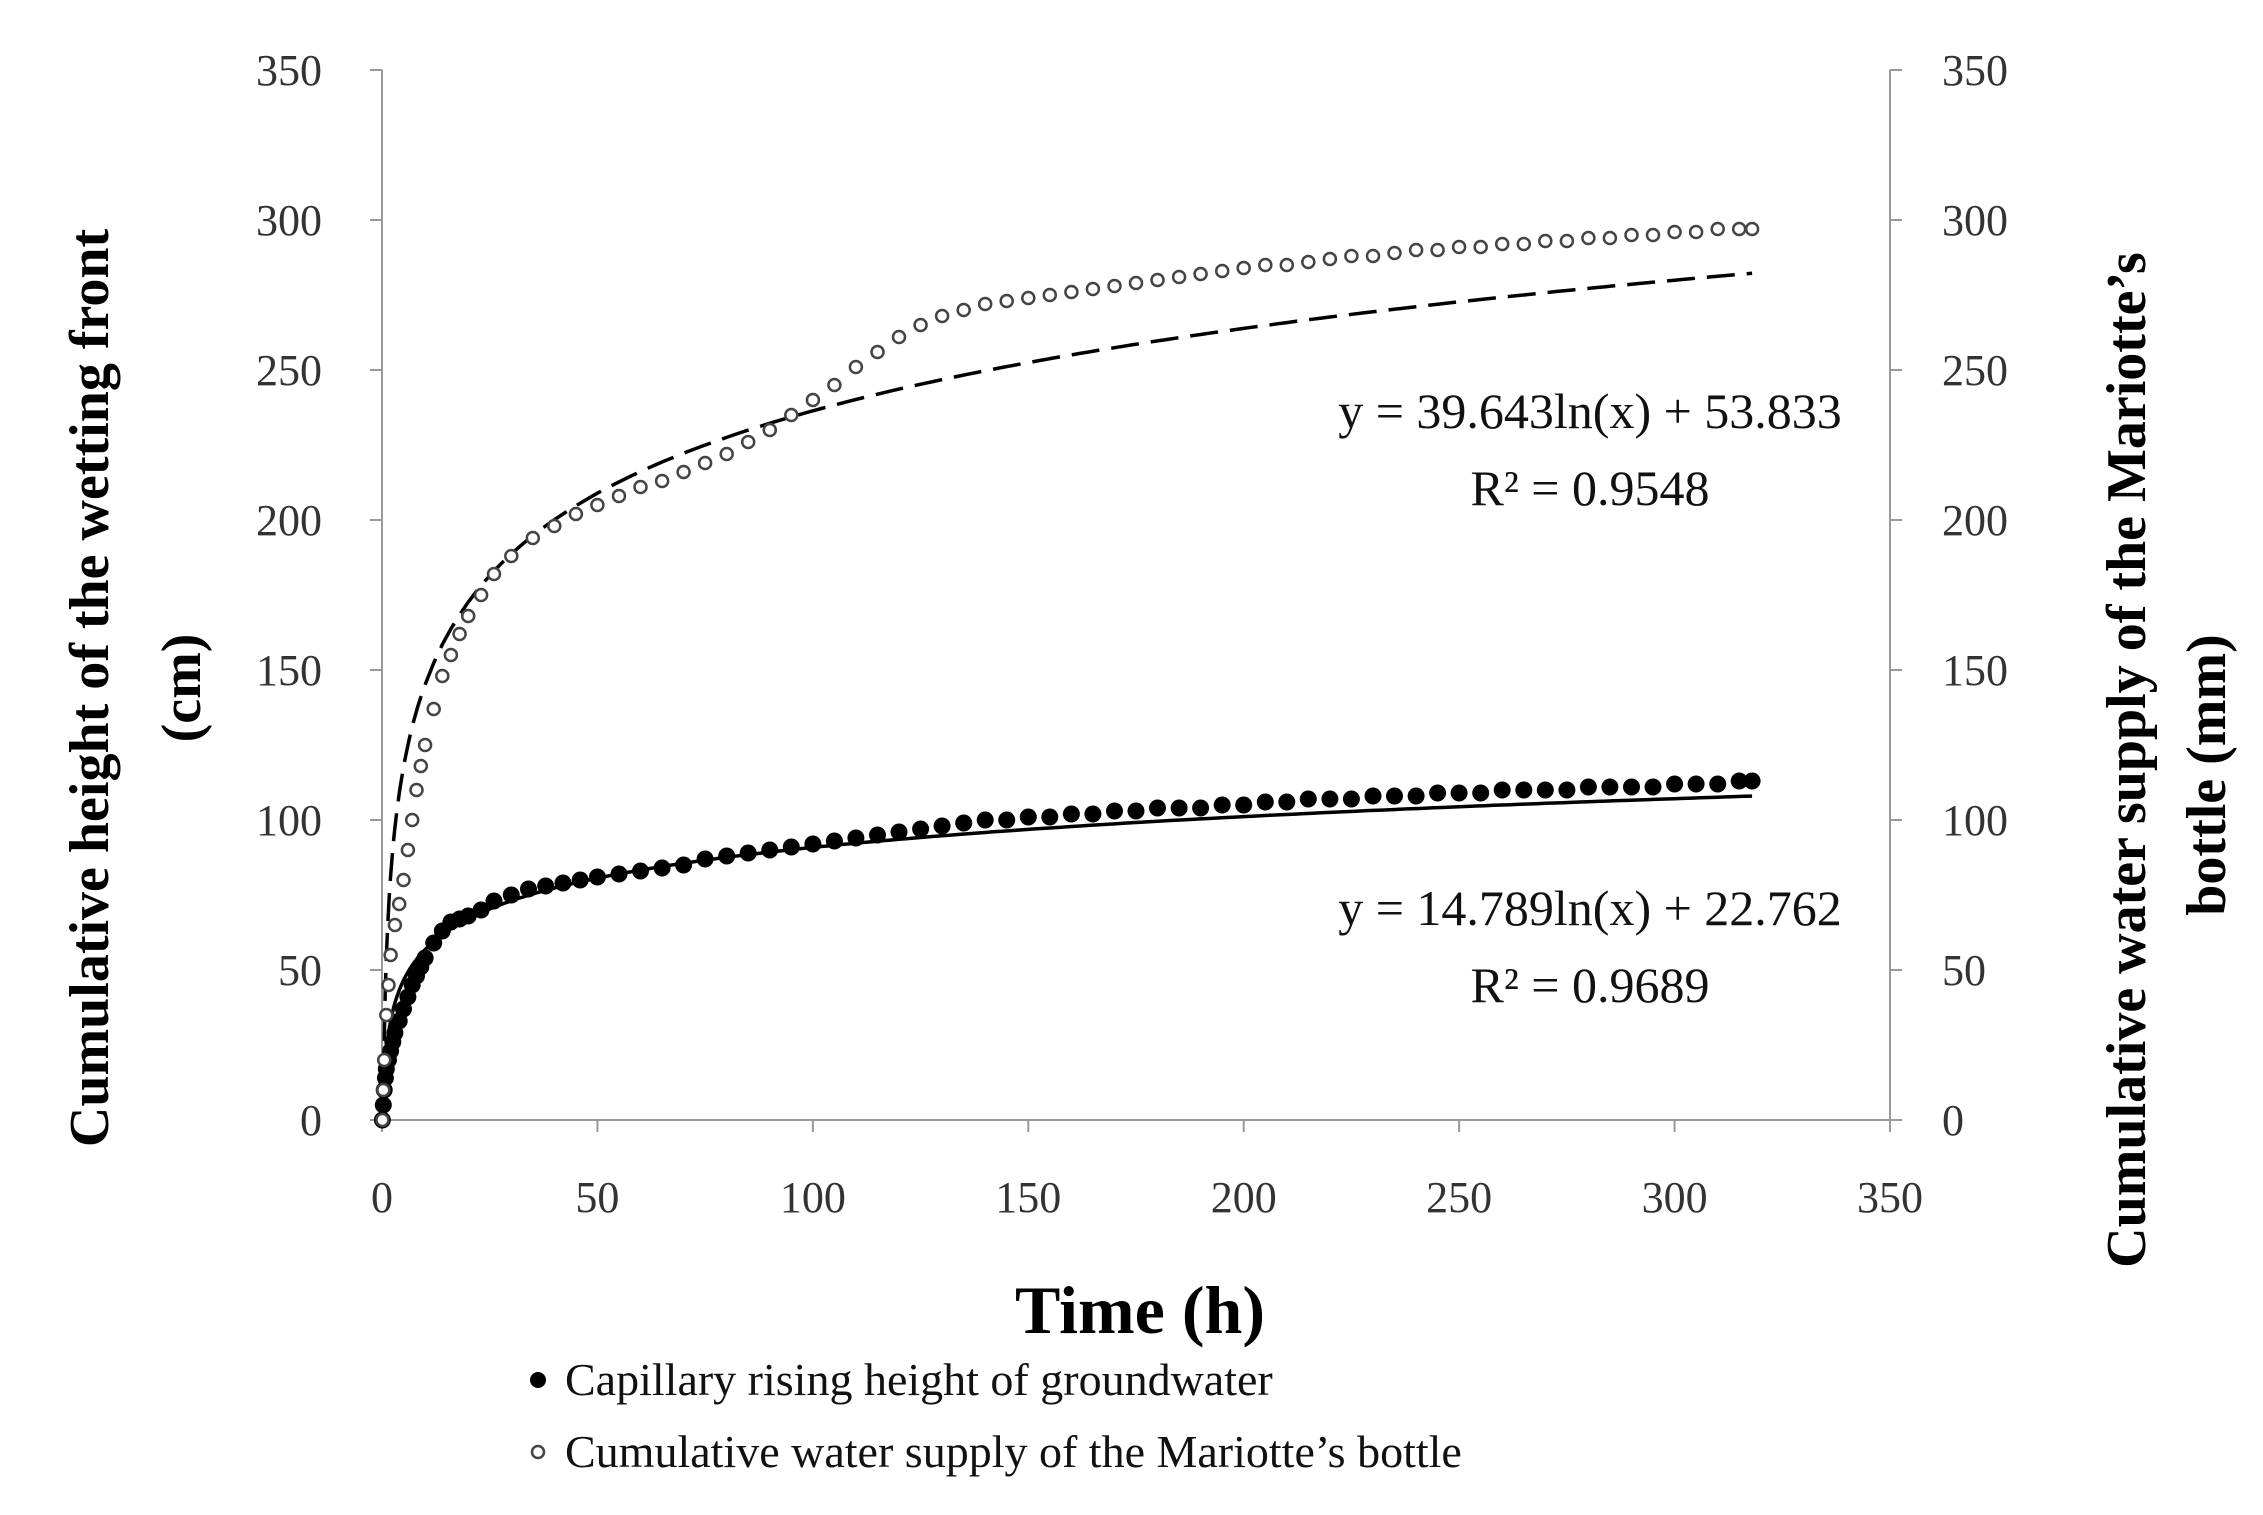 Image resolution: width=2263 pixels, height=1515 pixels. What do you see at coordinates (289, 220) in the screenshot?
I see `y-left-tick-label: 300` at bounding box center [289, 220].